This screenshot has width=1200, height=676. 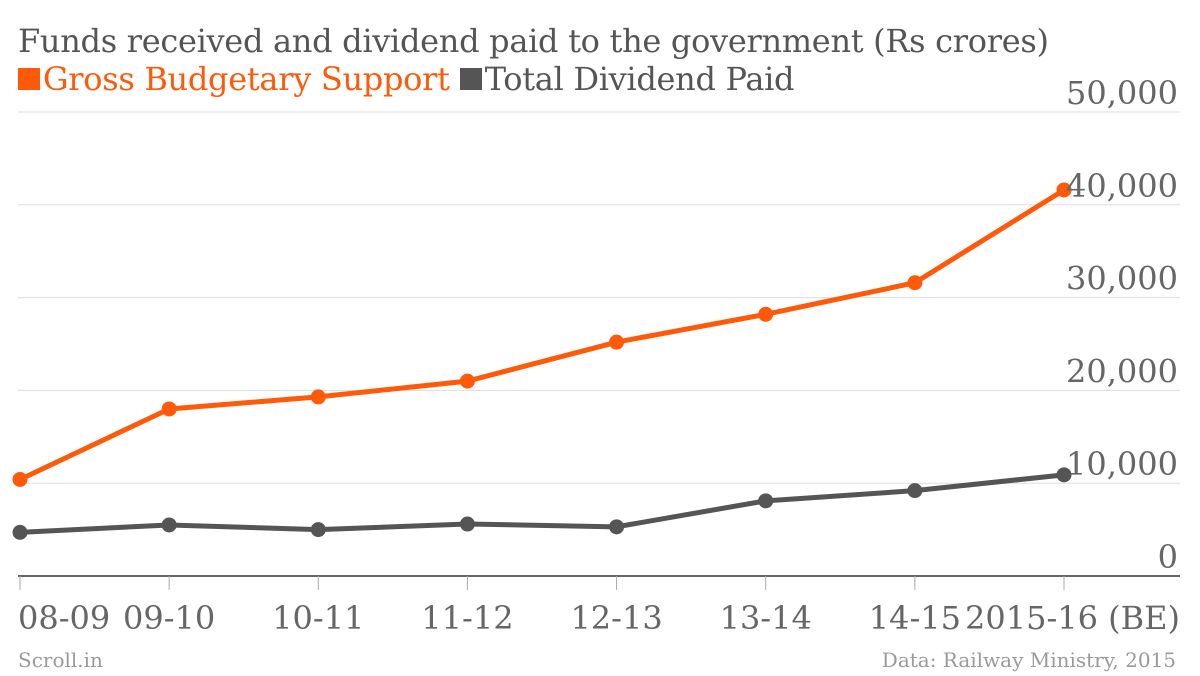 I want to click on x-tick-label: 08-09, so click(x=64, y=618).